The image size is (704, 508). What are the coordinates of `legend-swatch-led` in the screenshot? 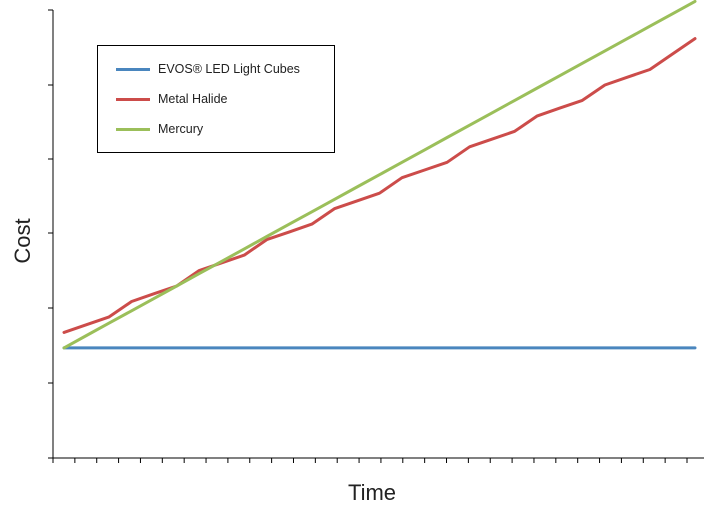 It's located at (133, 69).